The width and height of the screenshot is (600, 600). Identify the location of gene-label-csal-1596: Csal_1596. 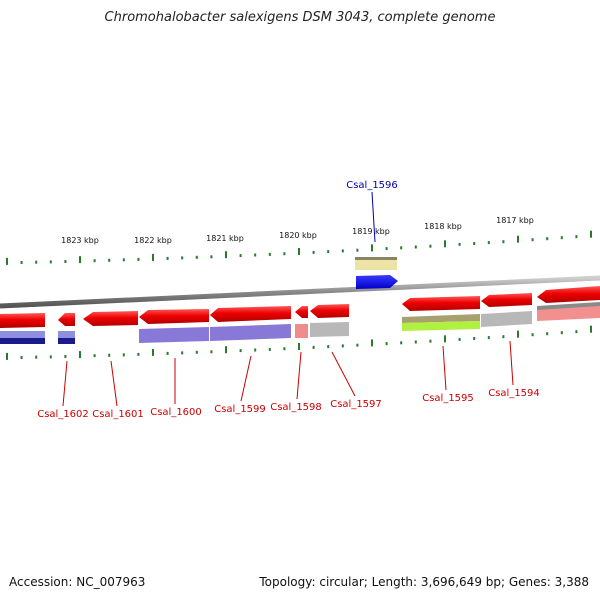
(372, 185).